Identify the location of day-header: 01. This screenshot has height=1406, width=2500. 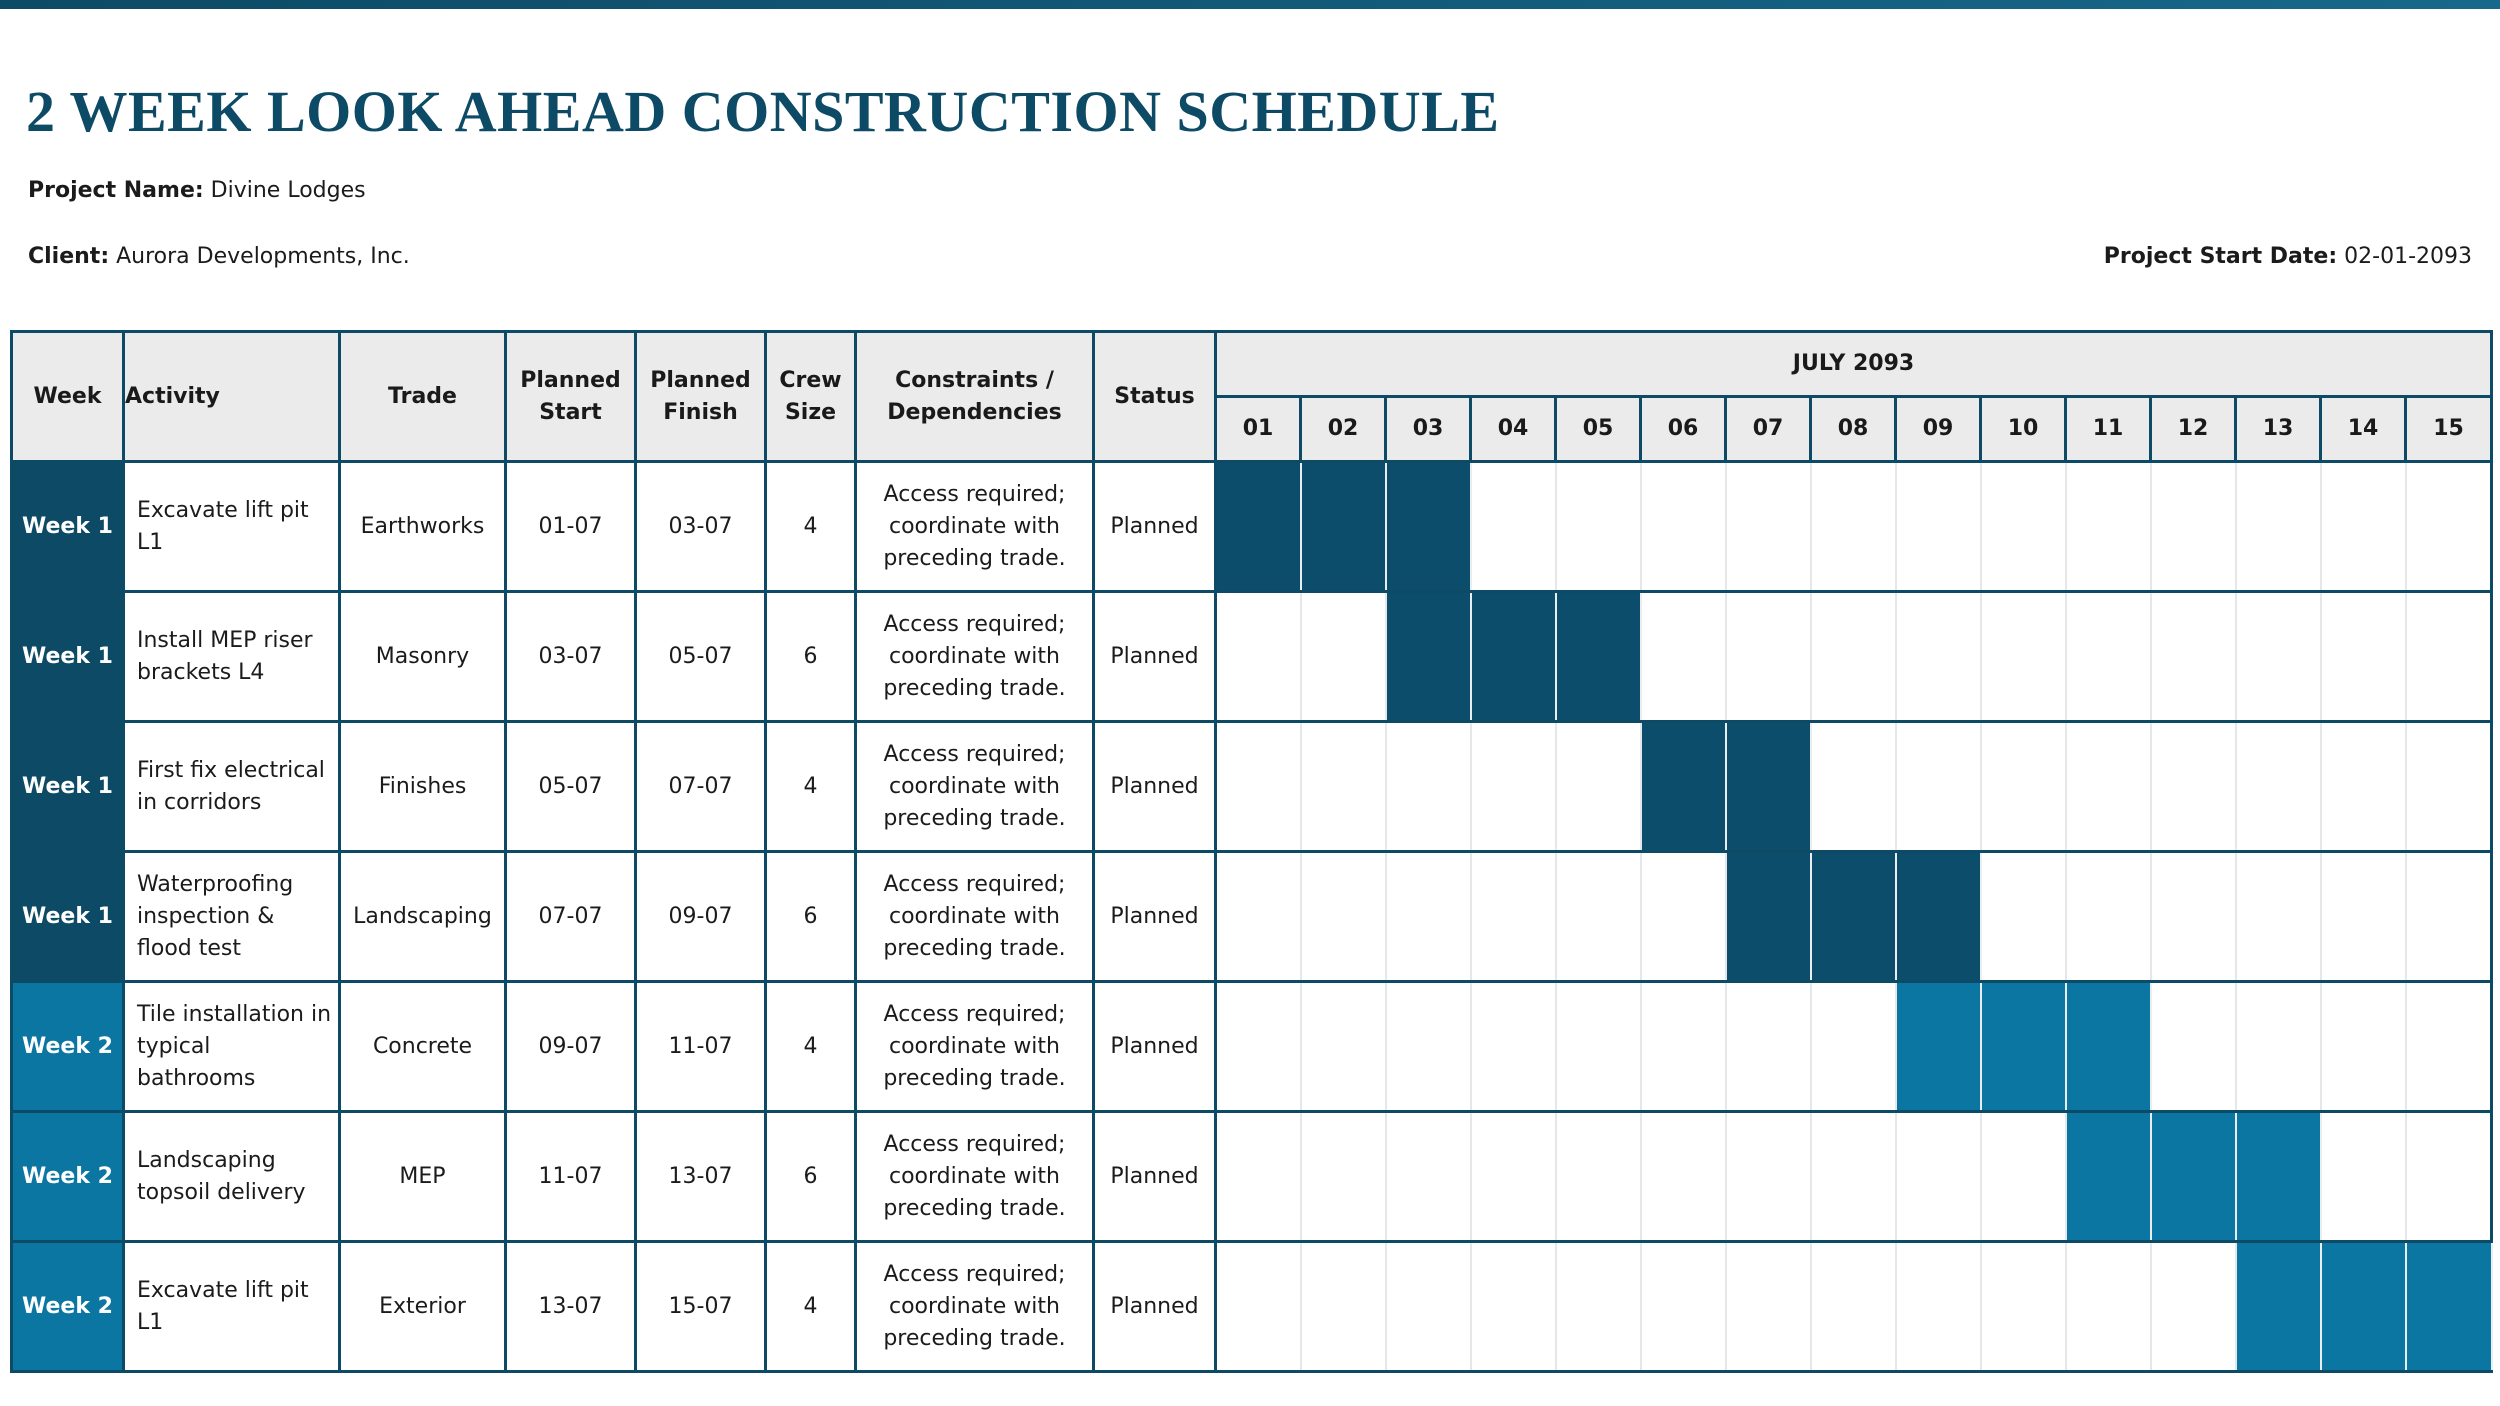
(1258, 429).